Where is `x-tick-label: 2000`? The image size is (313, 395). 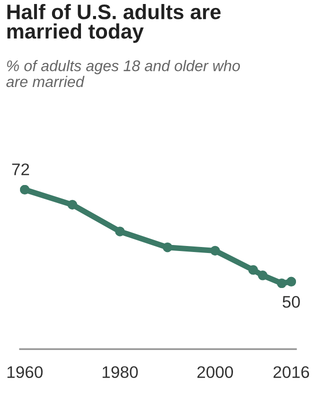 x-tick-label: 2000 is located at coordinates (215, 372).